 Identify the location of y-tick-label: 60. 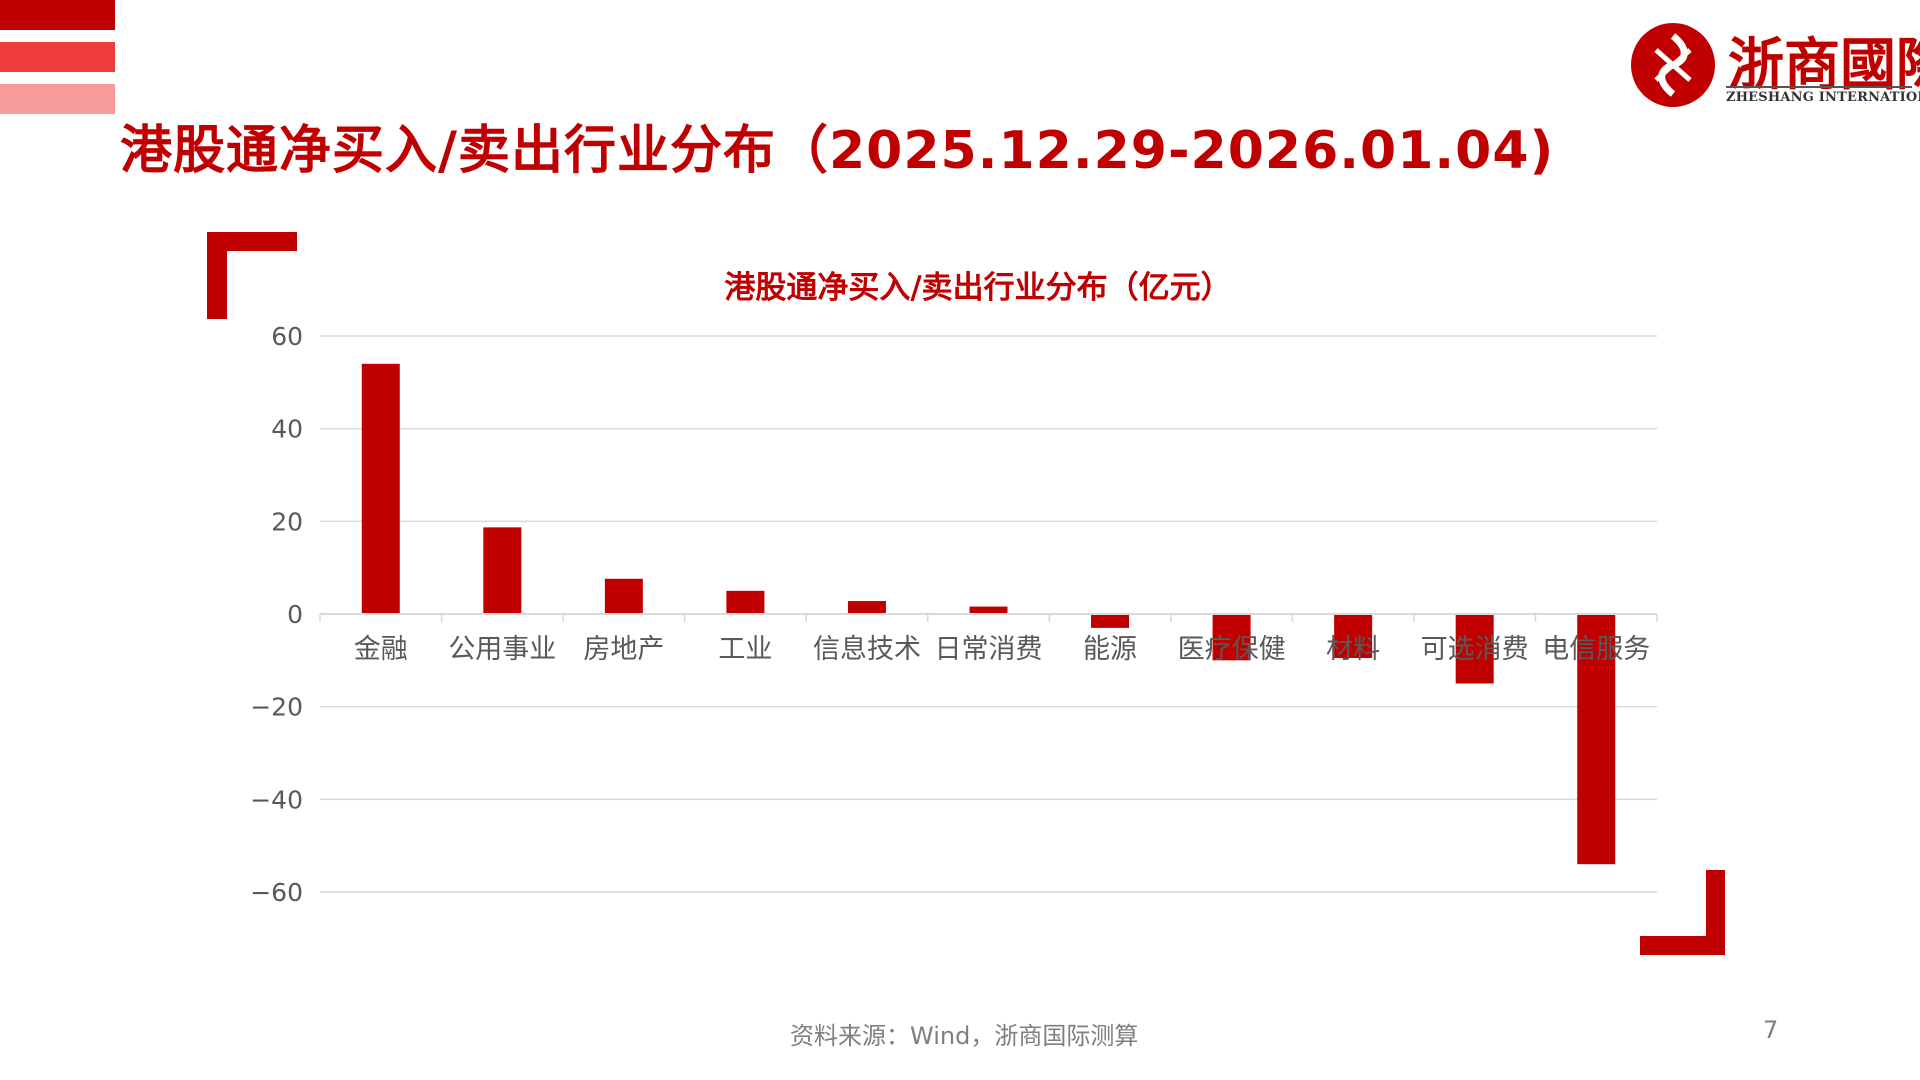
(287, 336).